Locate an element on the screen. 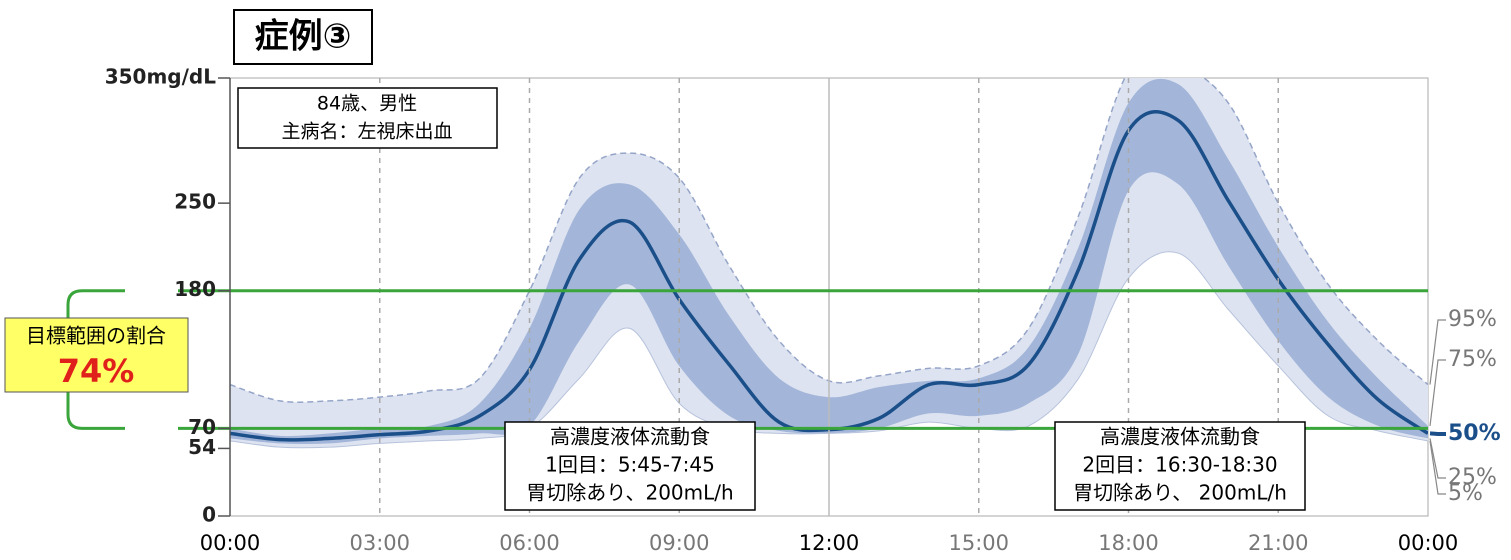 Image resolution: width=1511 pixels, height=560 pixels. title-box is located at coordinates (303, 37).